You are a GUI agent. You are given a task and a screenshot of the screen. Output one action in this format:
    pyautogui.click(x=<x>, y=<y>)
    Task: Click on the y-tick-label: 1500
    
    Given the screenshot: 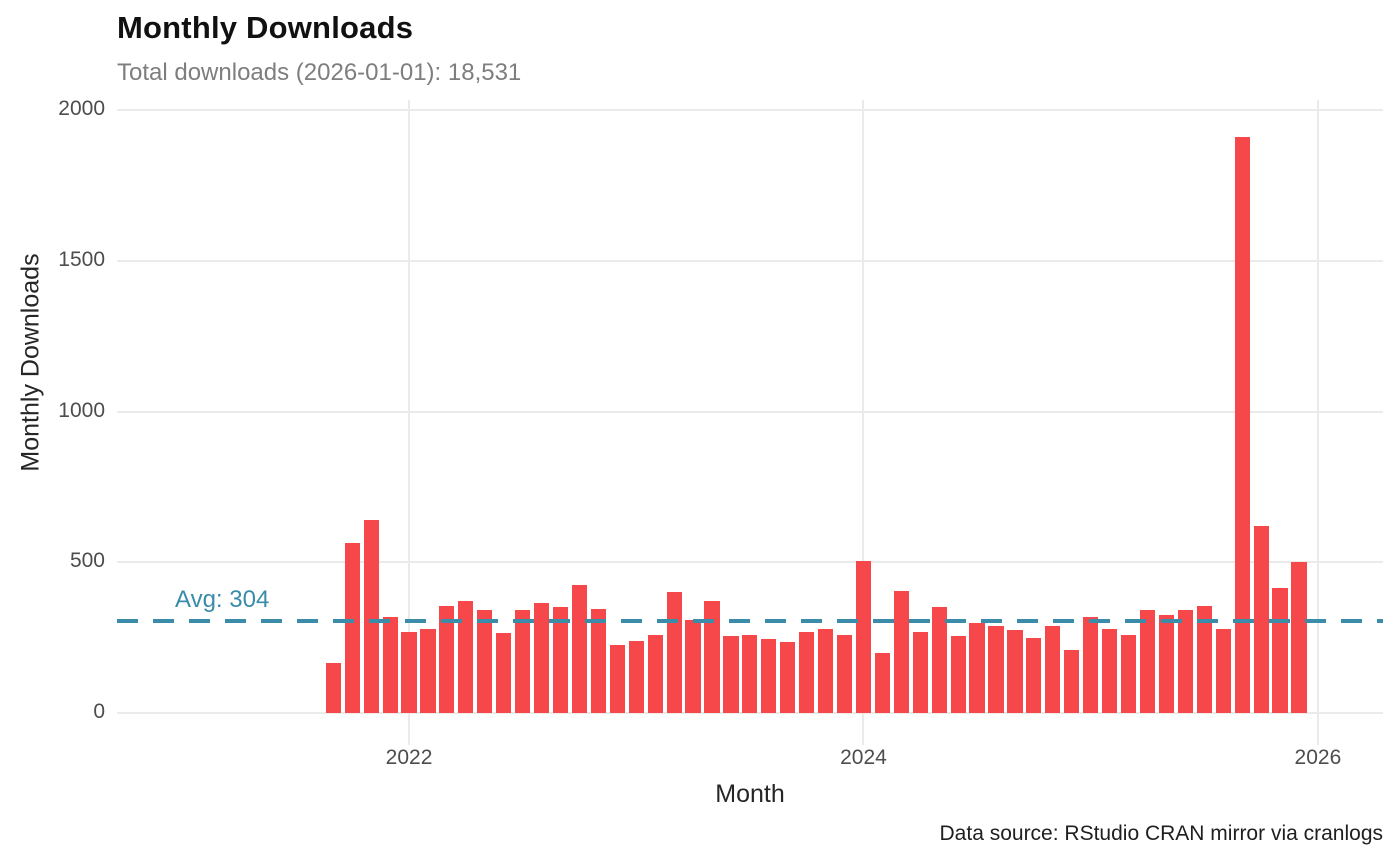 What is the action you would take?
    pyautogui.click(x=81, y=259)
    